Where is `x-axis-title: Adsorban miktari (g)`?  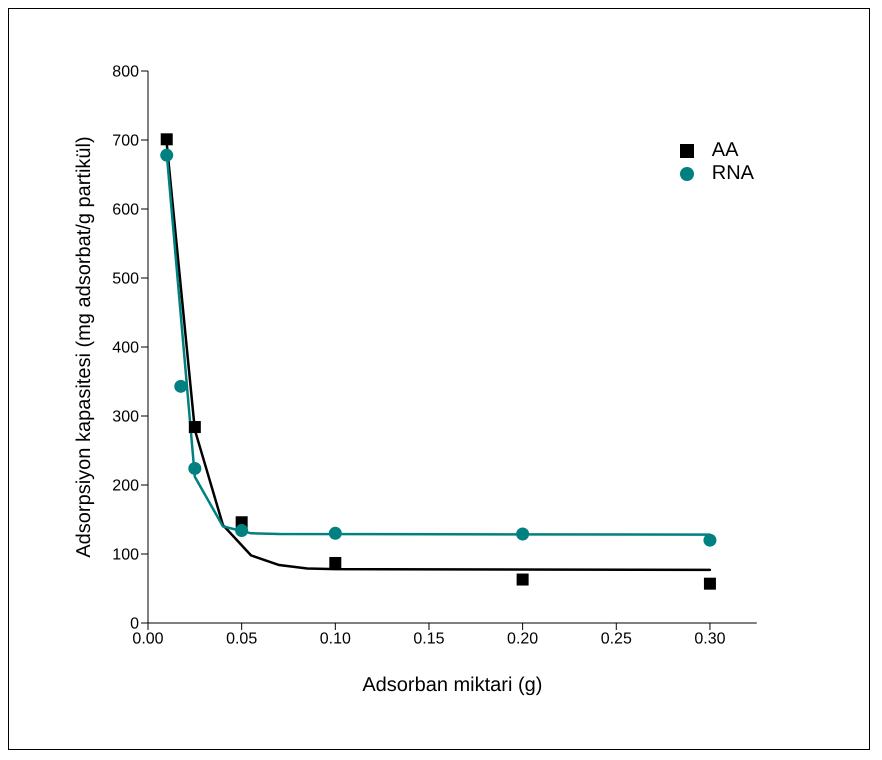
x-axis-title: Adsorban miktari (g) is located at coordinates (452, 685).